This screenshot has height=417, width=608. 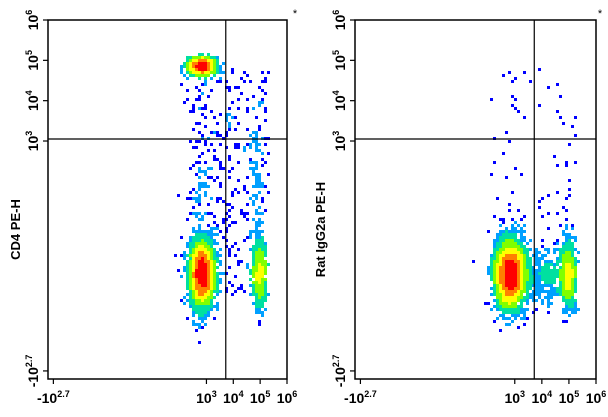 What do you see at coordinates (222, 198) in the screenshot?
I see `density-plot` at bounding box center [222, 198].